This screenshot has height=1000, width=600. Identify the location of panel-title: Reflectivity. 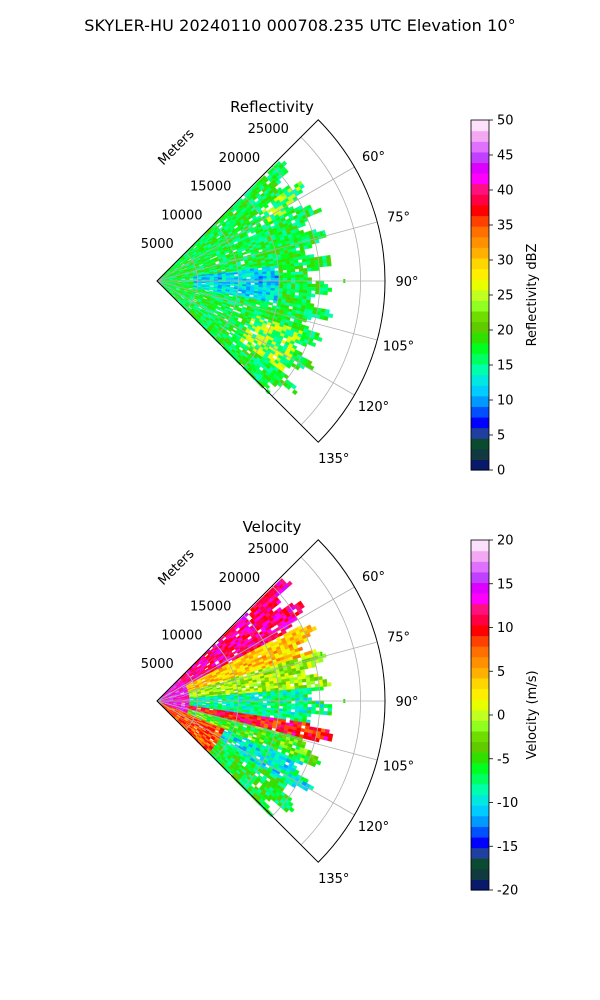
(272, 107).